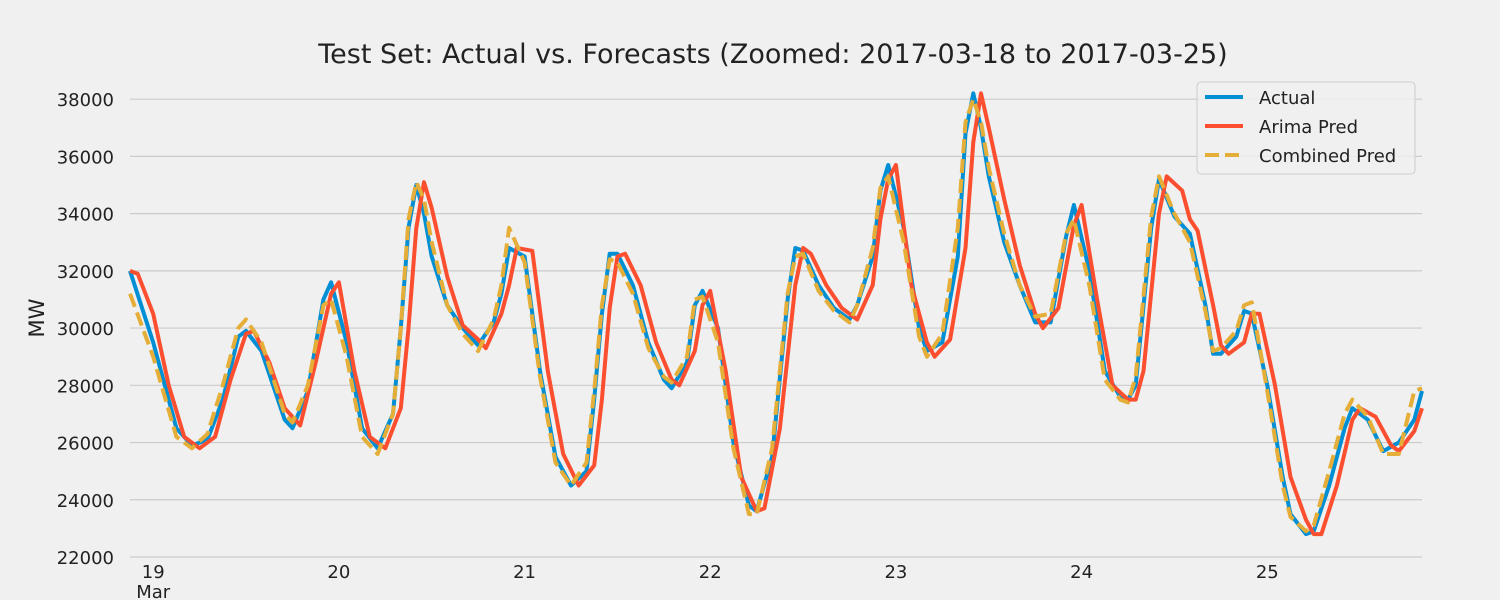 This screenshot has width=1500, height=600. I want to click on x-tick-label: 22, so click(710, 572).